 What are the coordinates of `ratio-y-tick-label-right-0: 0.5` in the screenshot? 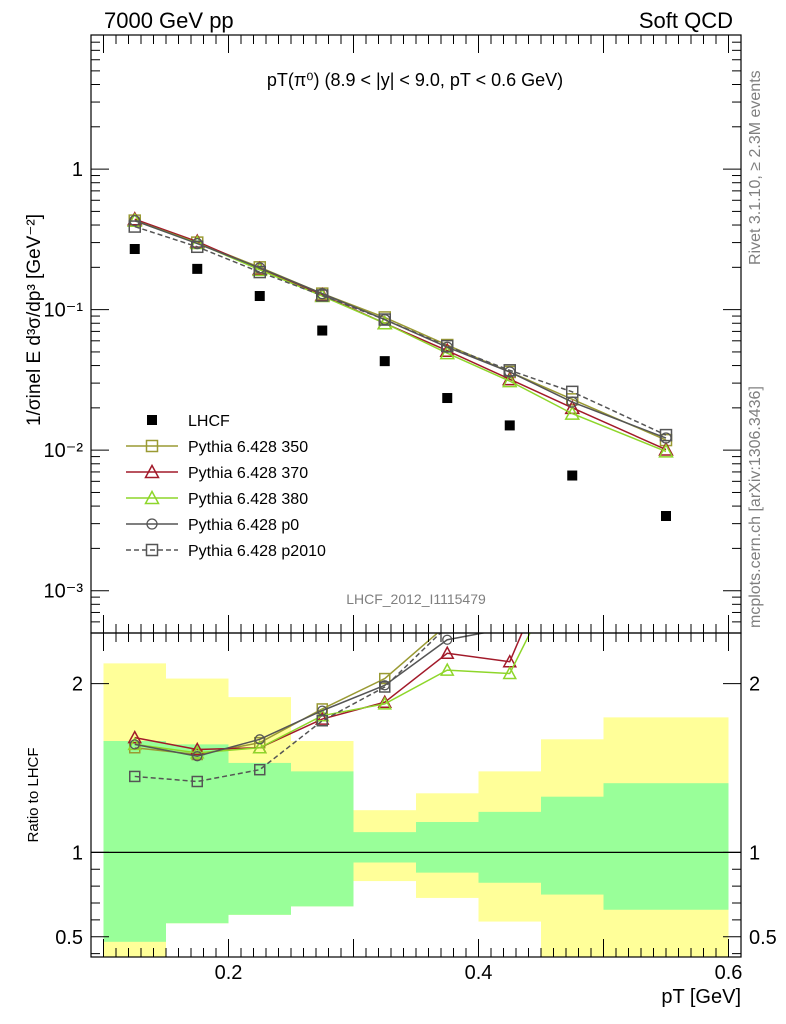 It's located at (763, 938).